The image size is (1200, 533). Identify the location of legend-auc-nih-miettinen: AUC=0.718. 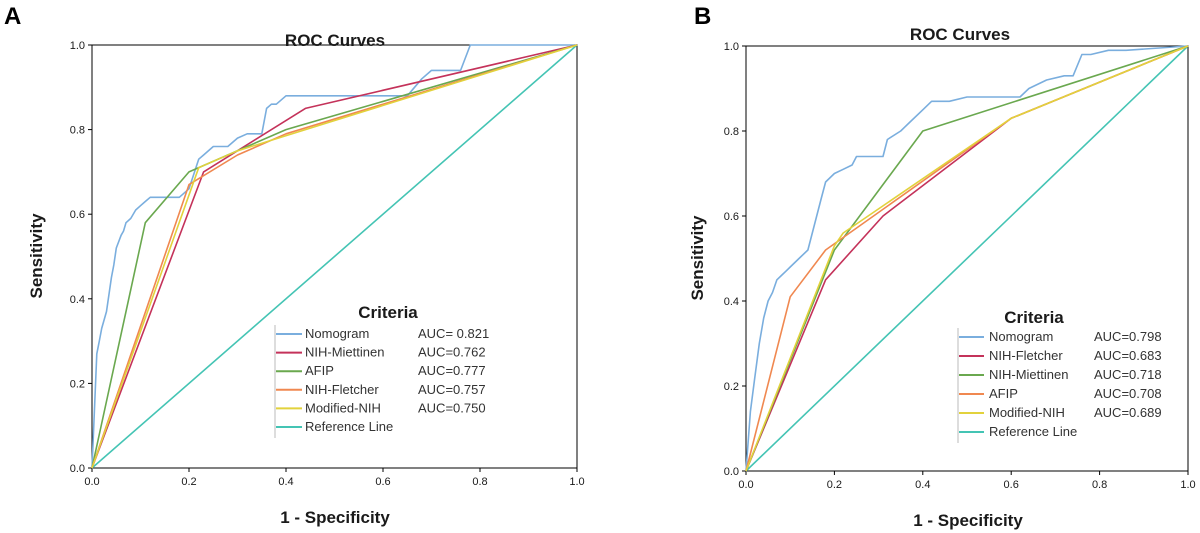
(1128, 374).